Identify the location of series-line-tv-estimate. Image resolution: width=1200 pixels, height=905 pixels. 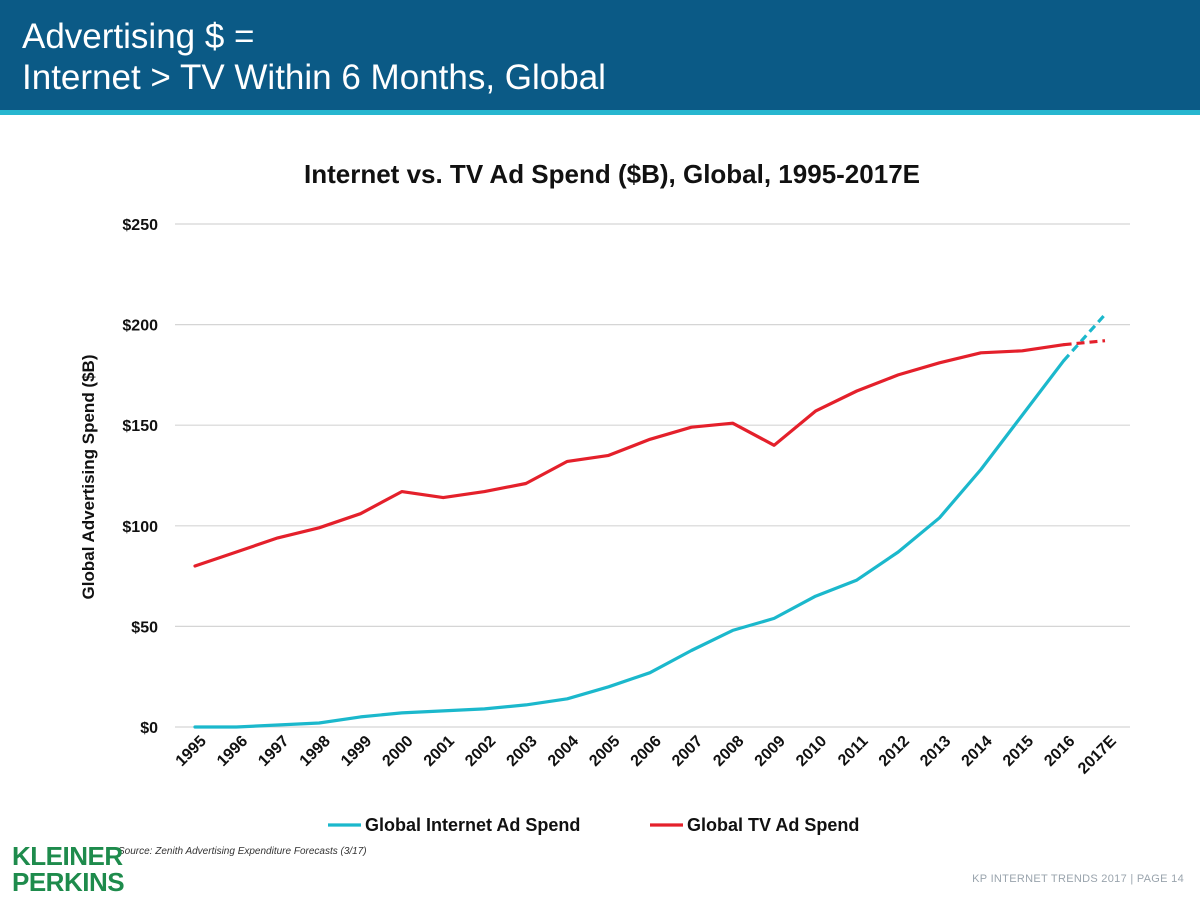
(1084, 343).